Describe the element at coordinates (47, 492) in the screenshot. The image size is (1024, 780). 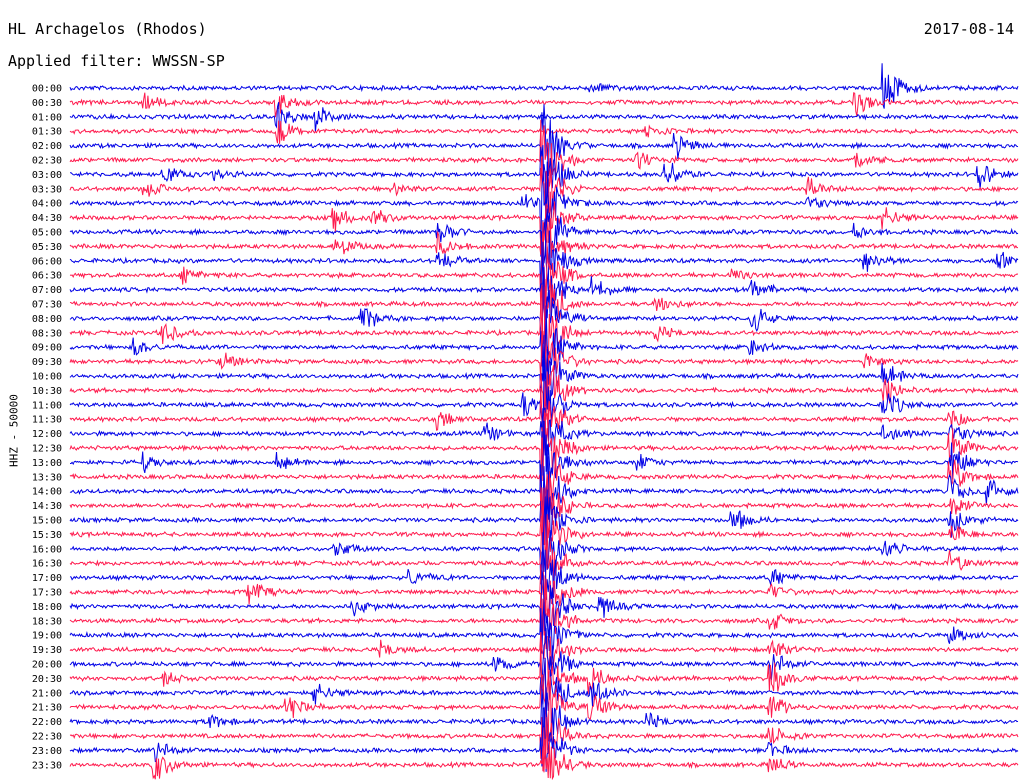
I see `time-tick-label: 14:00` at that location.